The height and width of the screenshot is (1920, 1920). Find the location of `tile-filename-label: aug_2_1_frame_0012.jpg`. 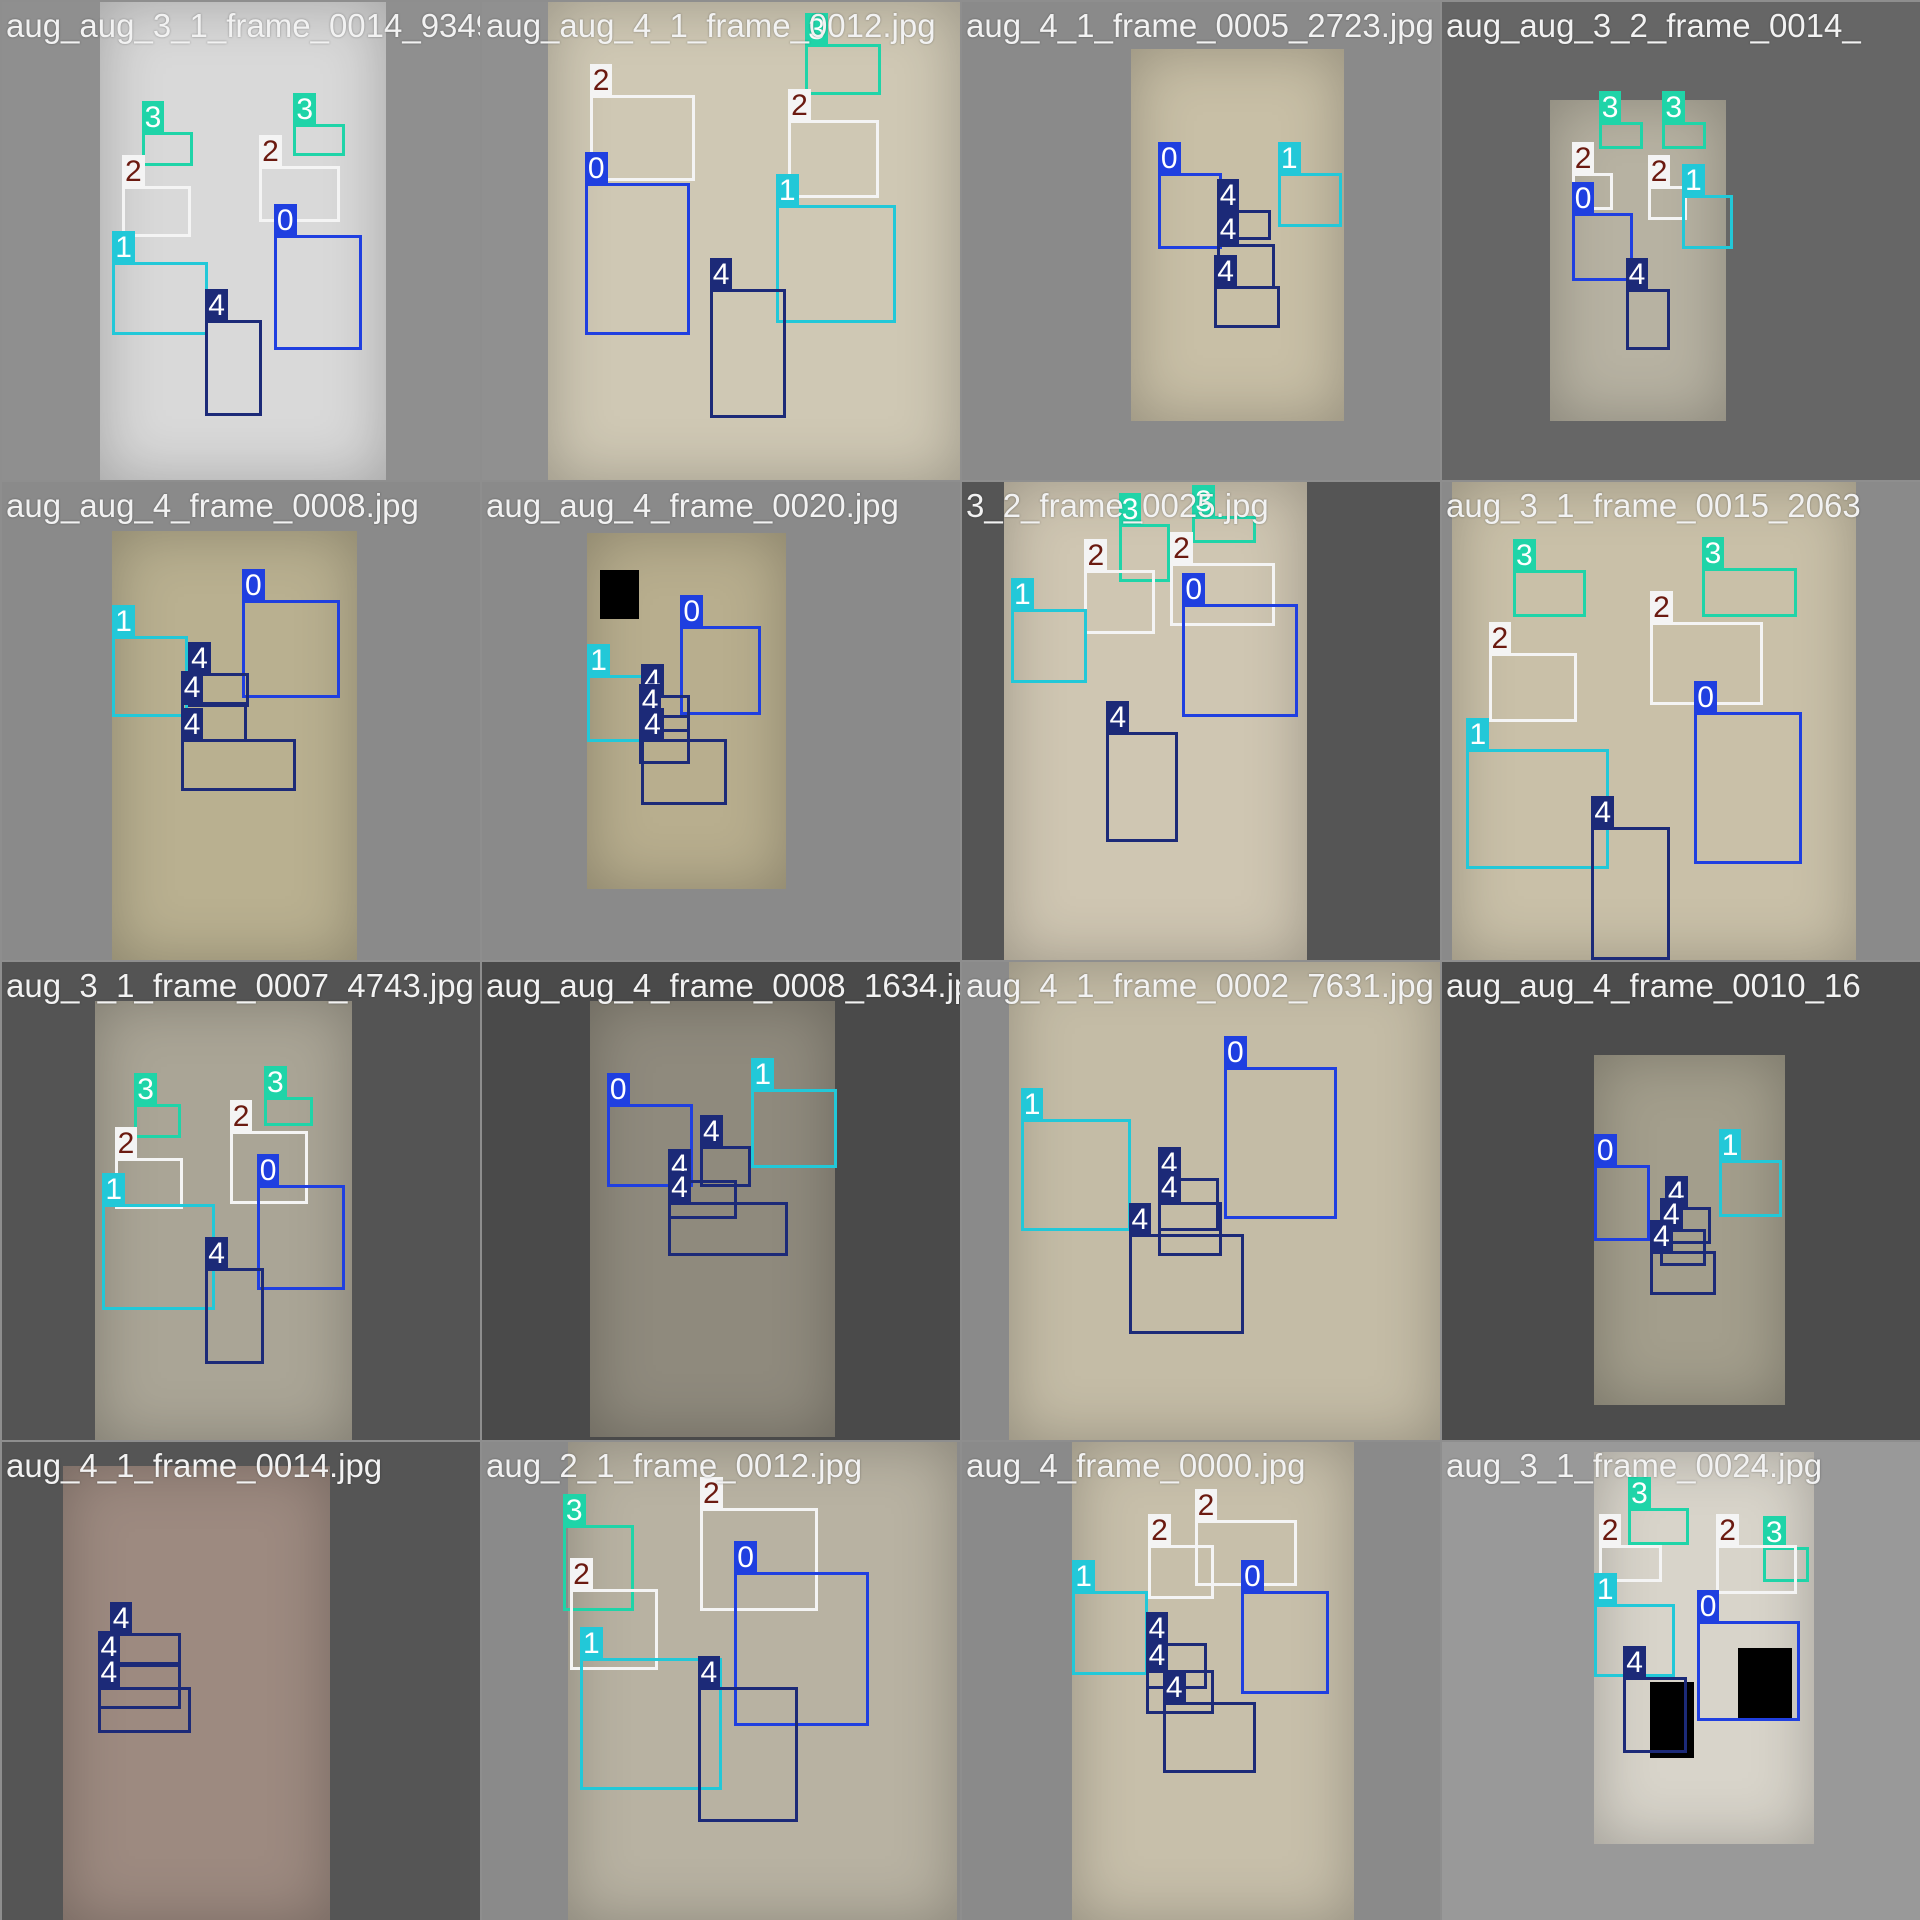

tile-filename-label: aug_2_1_frame_0012.jpg is located at coordinates (674, 1465).